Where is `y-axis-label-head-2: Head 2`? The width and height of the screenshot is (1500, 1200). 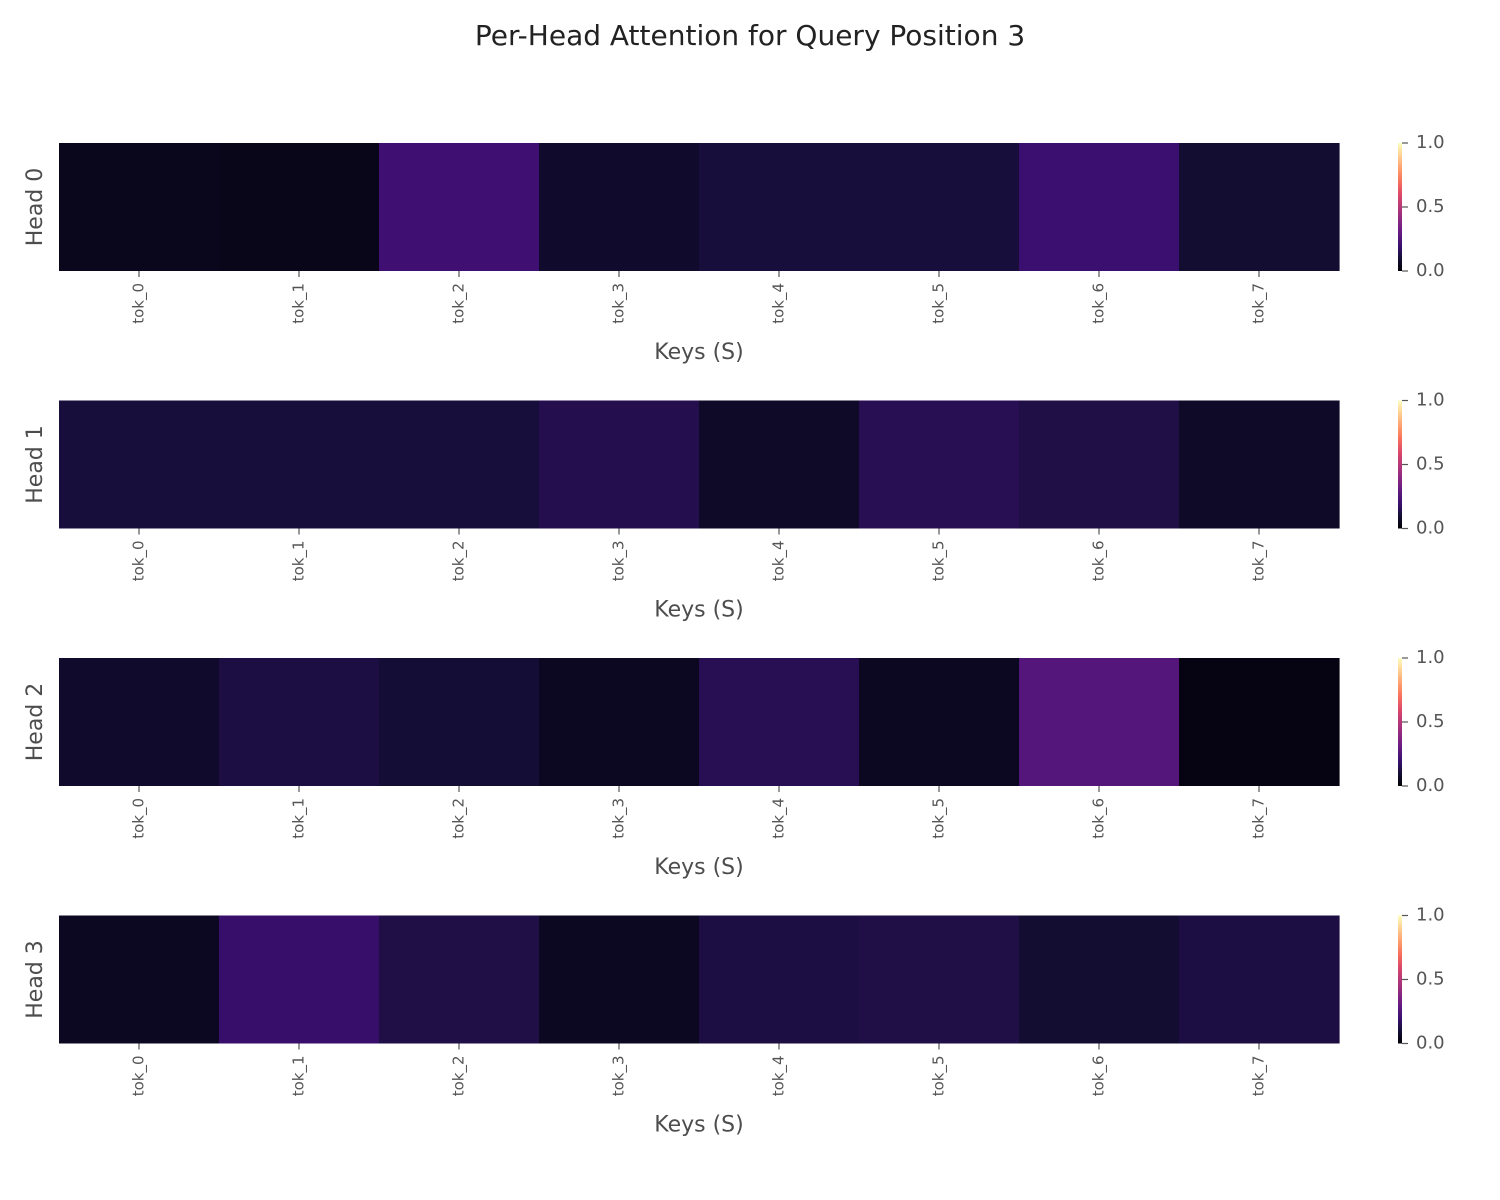 y-axis-label-head-2: Head 2 is located at coordinates (35, 722).